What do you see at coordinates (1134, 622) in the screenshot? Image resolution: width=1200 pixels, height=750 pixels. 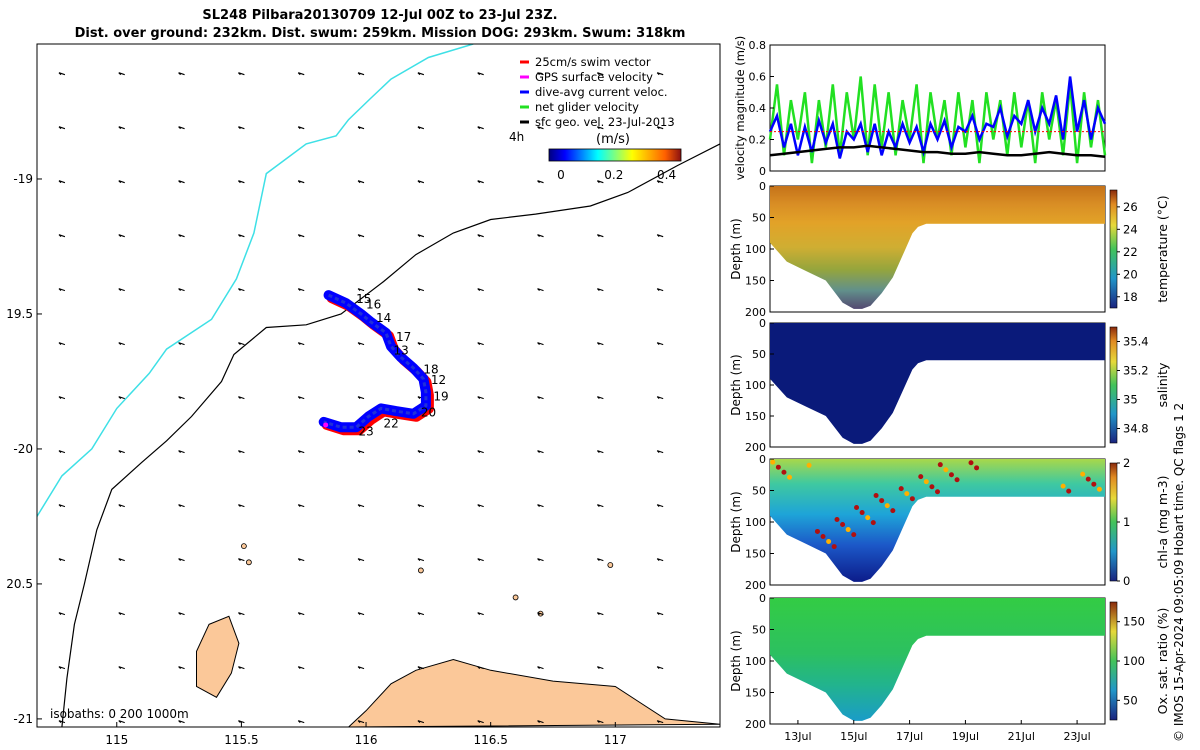 I see `colorbar-tick-label: 150` at bounding box center [1134, 622].